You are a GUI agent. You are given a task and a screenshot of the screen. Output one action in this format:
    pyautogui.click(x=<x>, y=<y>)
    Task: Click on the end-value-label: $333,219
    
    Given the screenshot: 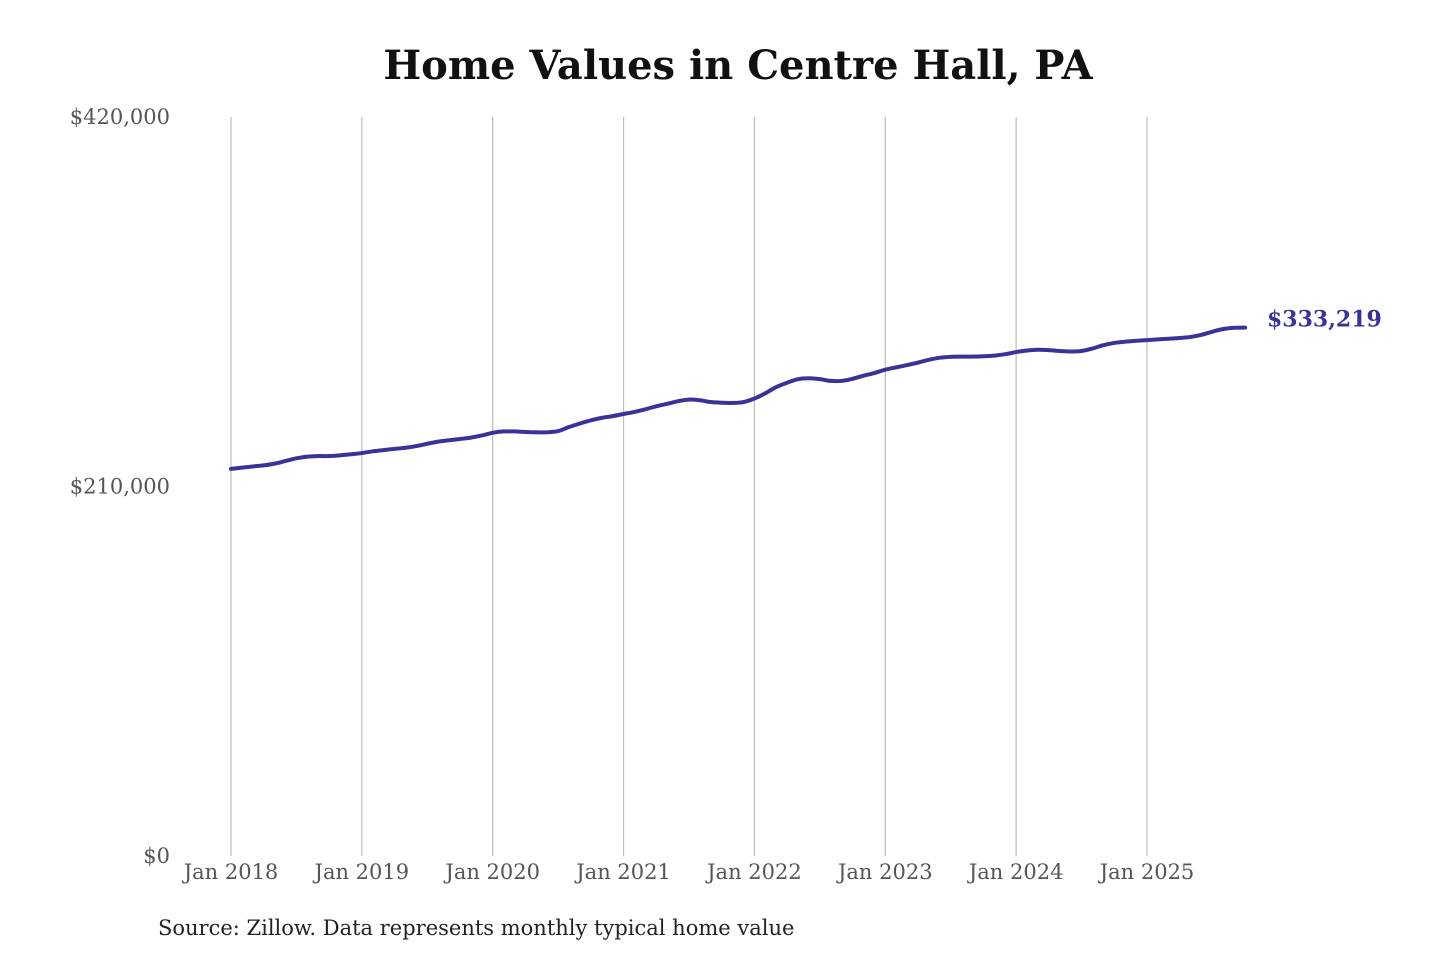 What is the action you would take?
    pyautogui.click(x=1324, y=320)
    